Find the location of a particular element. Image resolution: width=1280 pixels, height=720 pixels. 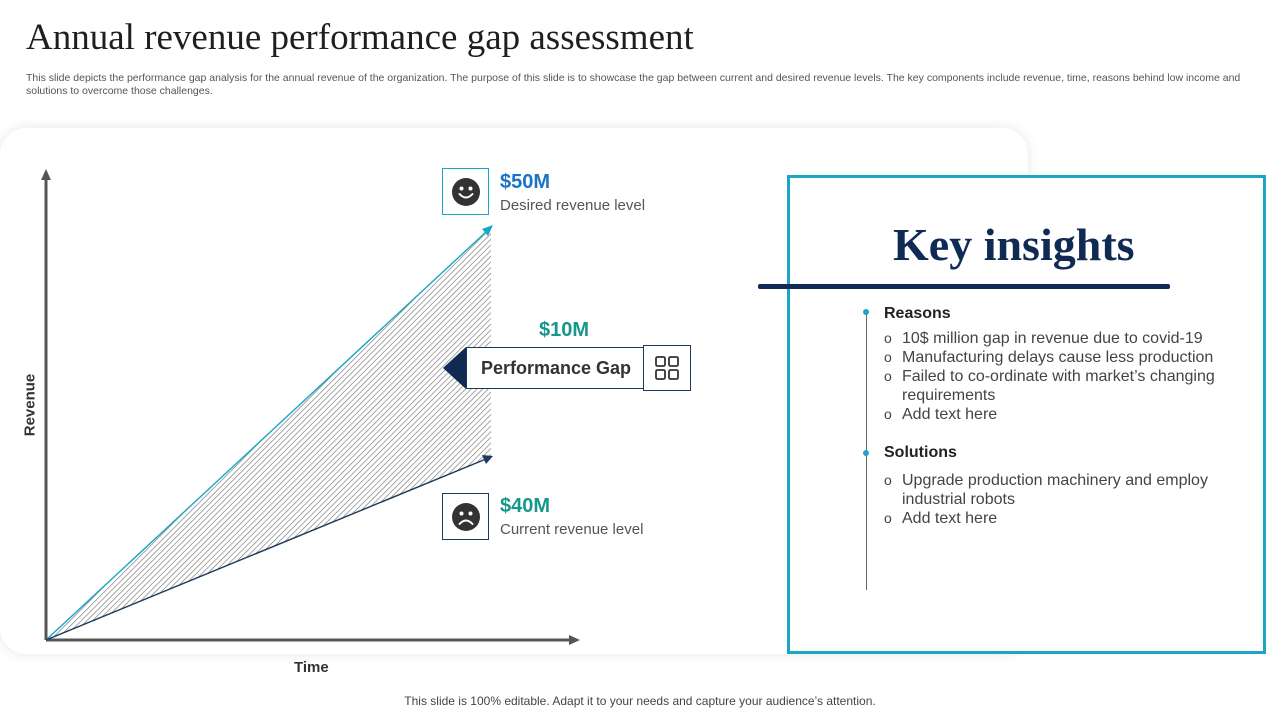

smile-face-icon is located at coordinates (465, 191).